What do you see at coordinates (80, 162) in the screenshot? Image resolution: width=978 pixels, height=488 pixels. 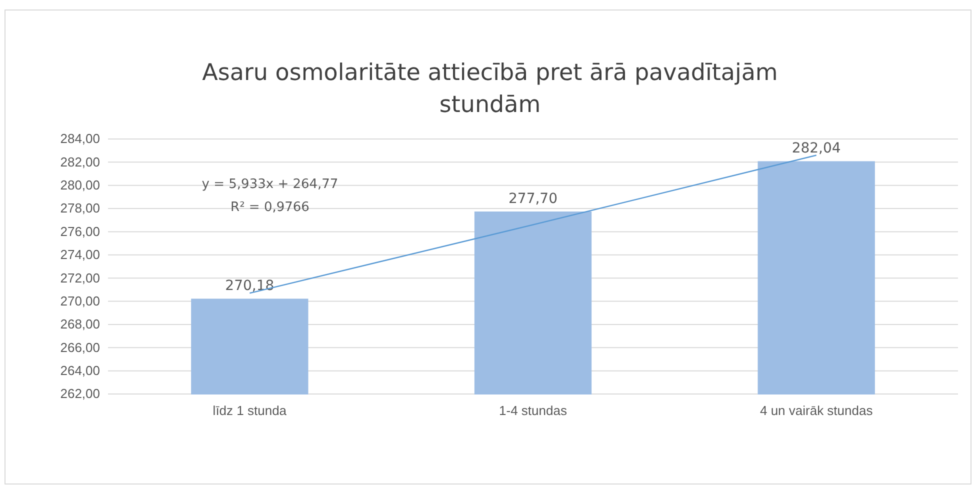 I see `y-tick-label: 282,00` at bounding box center [80, 162].